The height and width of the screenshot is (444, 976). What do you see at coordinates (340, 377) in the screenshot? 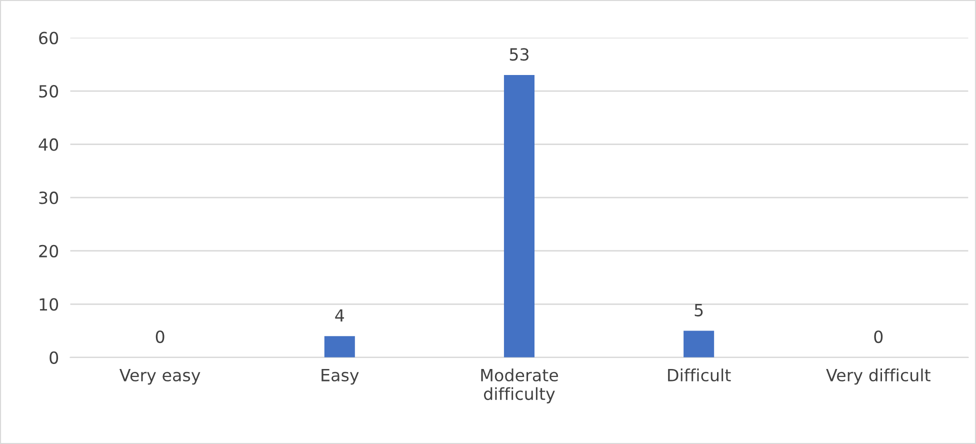
I see `x-tick-label: Easy` at bounding box center [340, 377].